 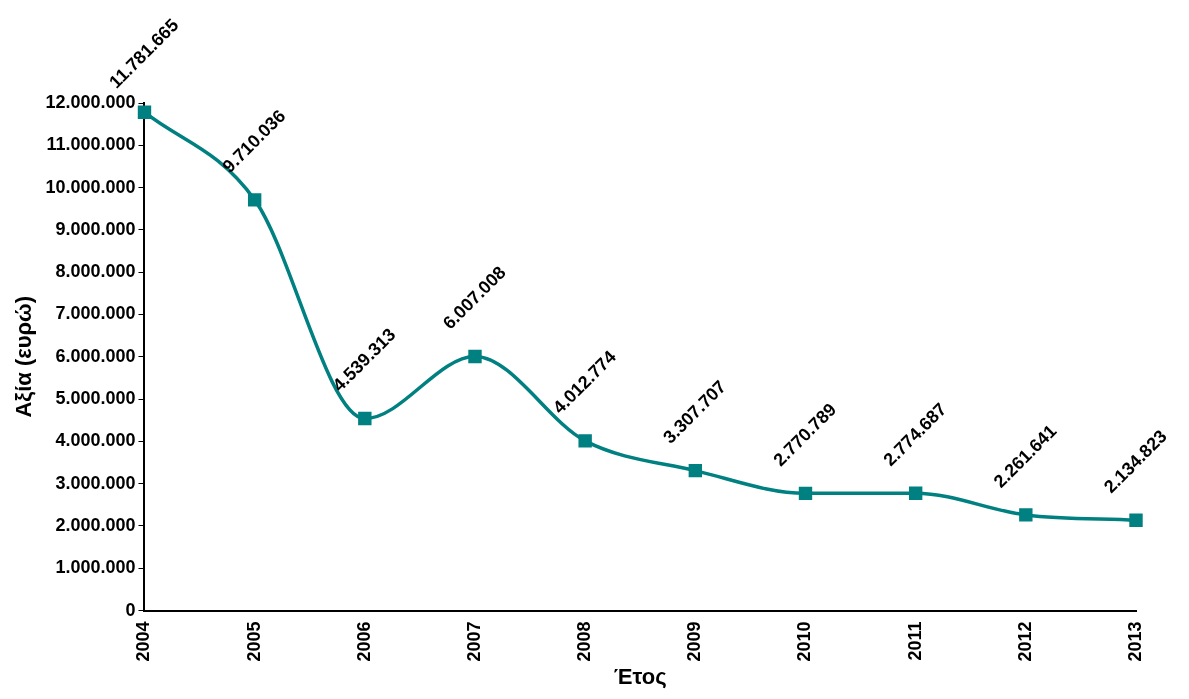 I want to click on x-tick-label: 2005, so click(x=253, y=641).